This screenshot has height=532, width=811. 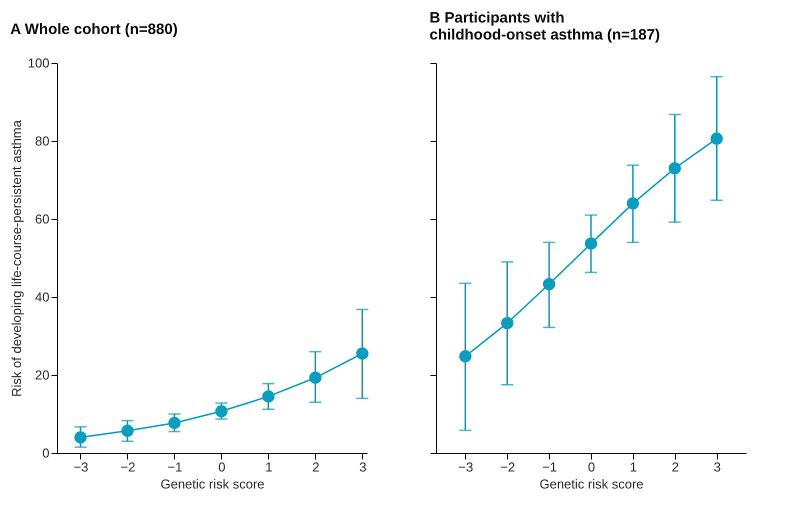 What do you see at coordinates (39, 63) in the screenshot?
I see `y-tick-label: 100` at bounding box center [39, 63].